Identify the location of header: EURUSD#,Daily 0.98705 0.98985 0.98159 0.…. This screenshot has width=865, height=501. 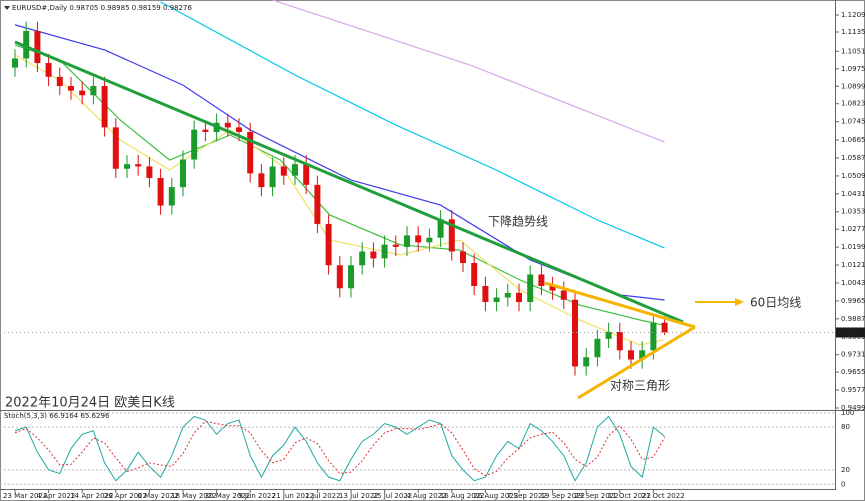
(102, 8).